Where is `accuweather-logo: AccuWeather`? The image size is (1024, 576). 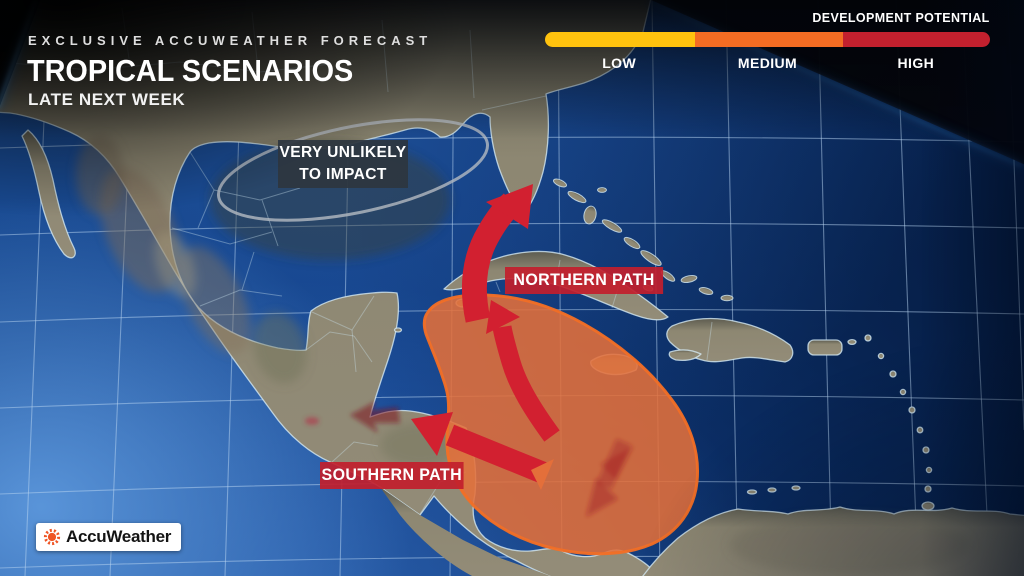 accuweather-logo: AccuWeather is located at coordinates (109, 537).